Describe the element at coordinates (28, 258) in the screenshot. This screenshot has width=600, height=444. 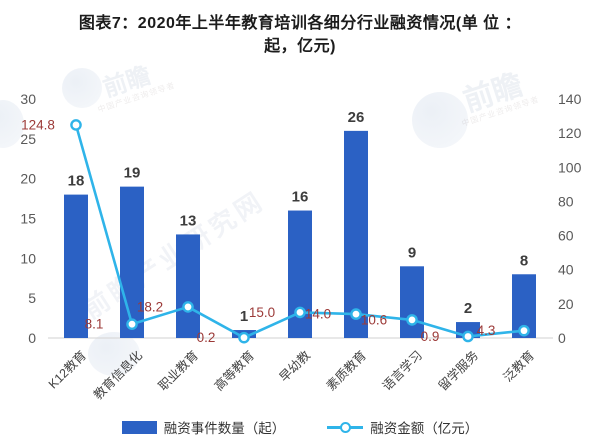
I see `left-axis-tick-label: 10` at that location.